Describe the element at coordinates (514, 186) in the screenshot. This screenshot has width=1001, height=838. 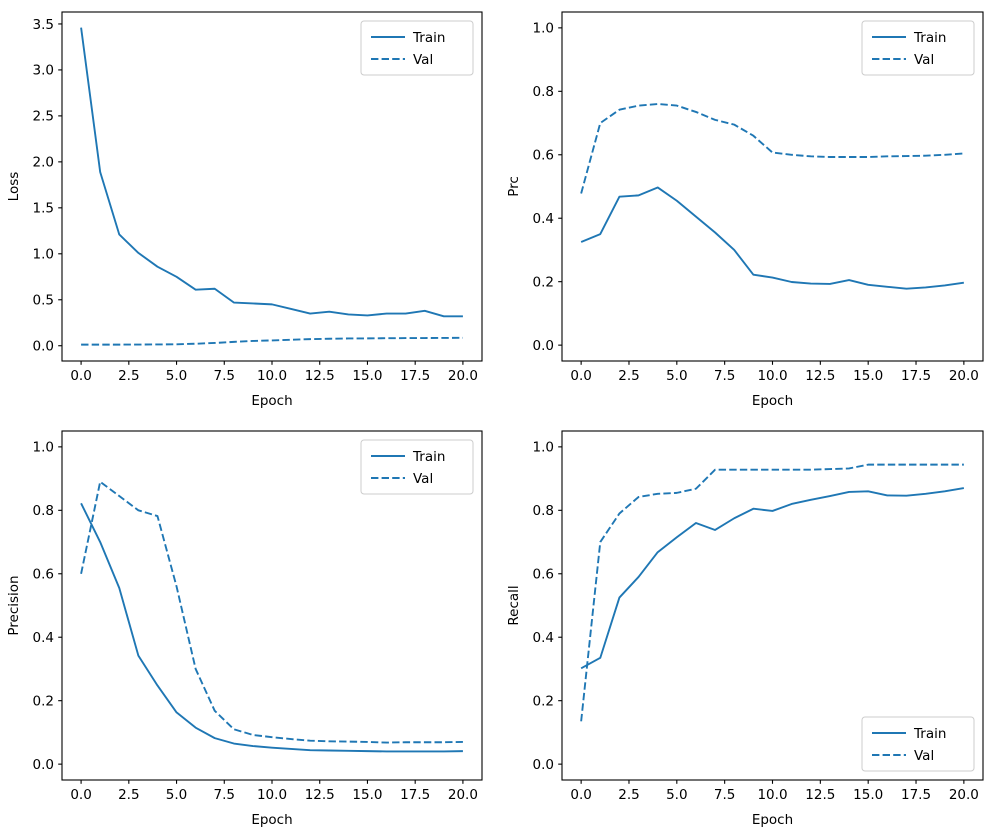
I see `y-axis-label: Prc` at that location.